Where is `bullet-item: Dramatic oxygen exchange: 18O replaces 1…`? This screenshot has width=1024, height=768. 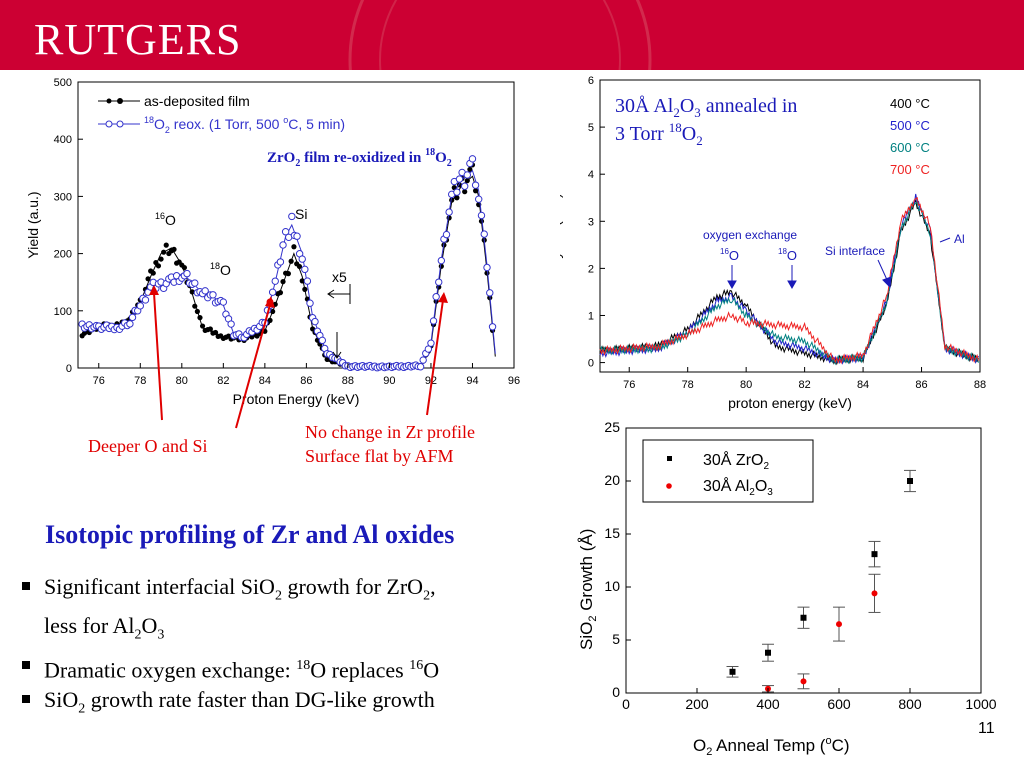
bullet-item: Dramatic oxygen exchange: 18O replaces 1… is located at coordinates (230, 668).